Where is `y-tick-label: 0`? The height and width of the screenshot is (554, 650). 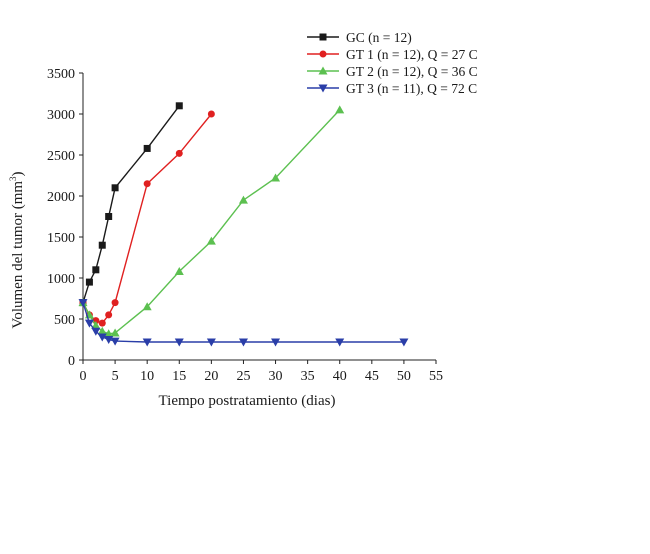
y-tick-label: 0 is located at coordinates (71, 361).